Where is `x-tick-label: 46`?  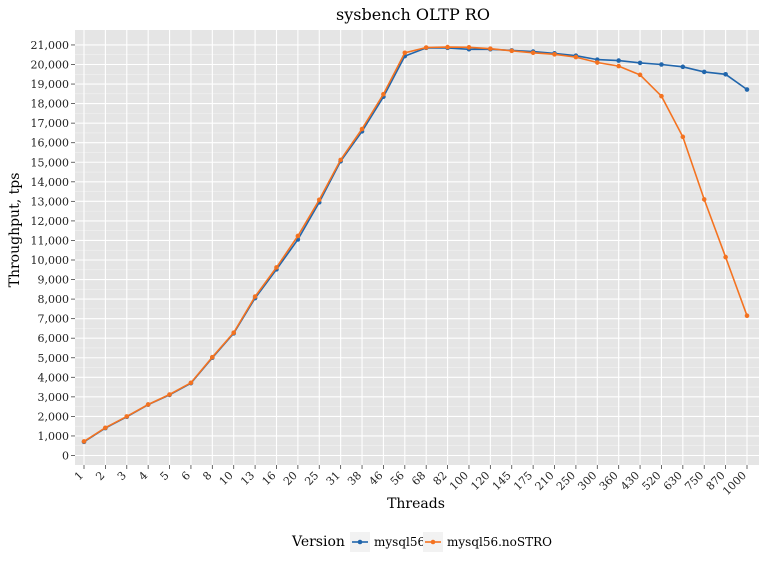 x-tick-label: 46 is located at coordinates (375, 478).